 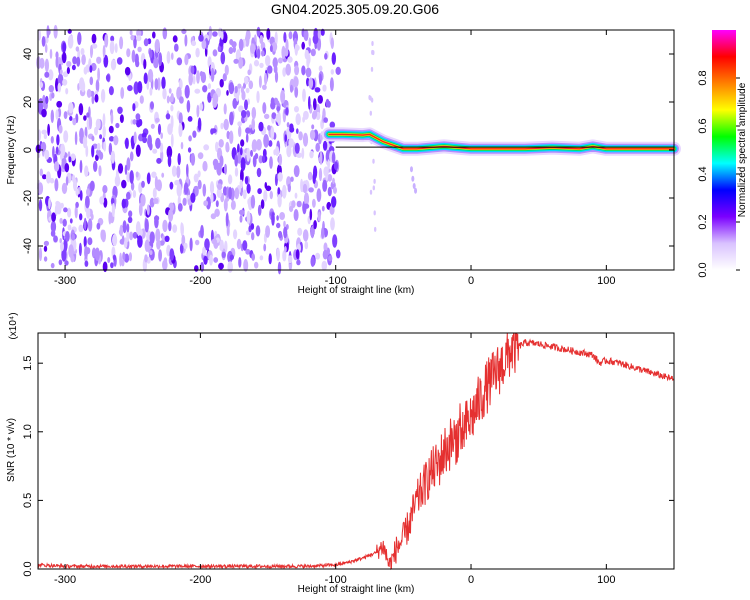 What do you see at coordinates (28, 431) in the screenshot?
I see `snr-y-tick-label: 1.0` at bounding box center [28, 431].